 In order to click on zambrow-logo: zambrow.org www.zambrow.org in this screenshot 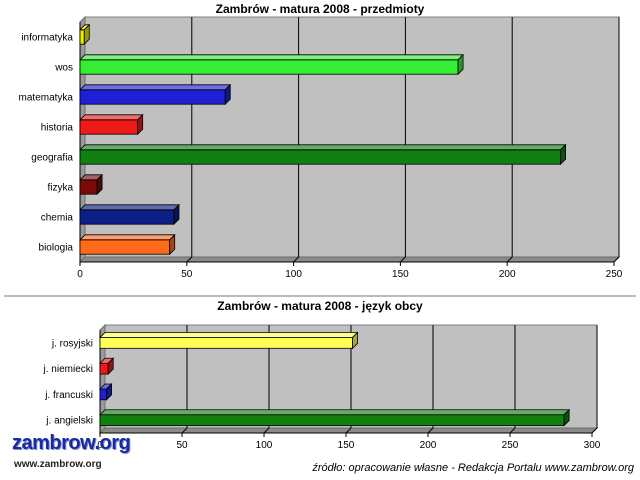, I will do `click(72, 454)`.